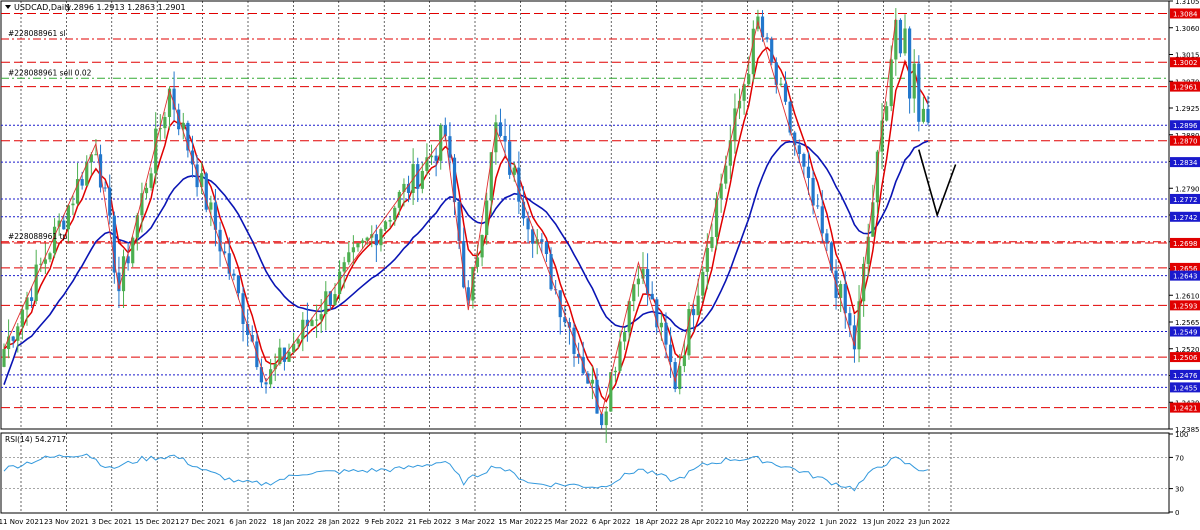  I want to click on rsi-tick-label: 100, so click(1181, 435).